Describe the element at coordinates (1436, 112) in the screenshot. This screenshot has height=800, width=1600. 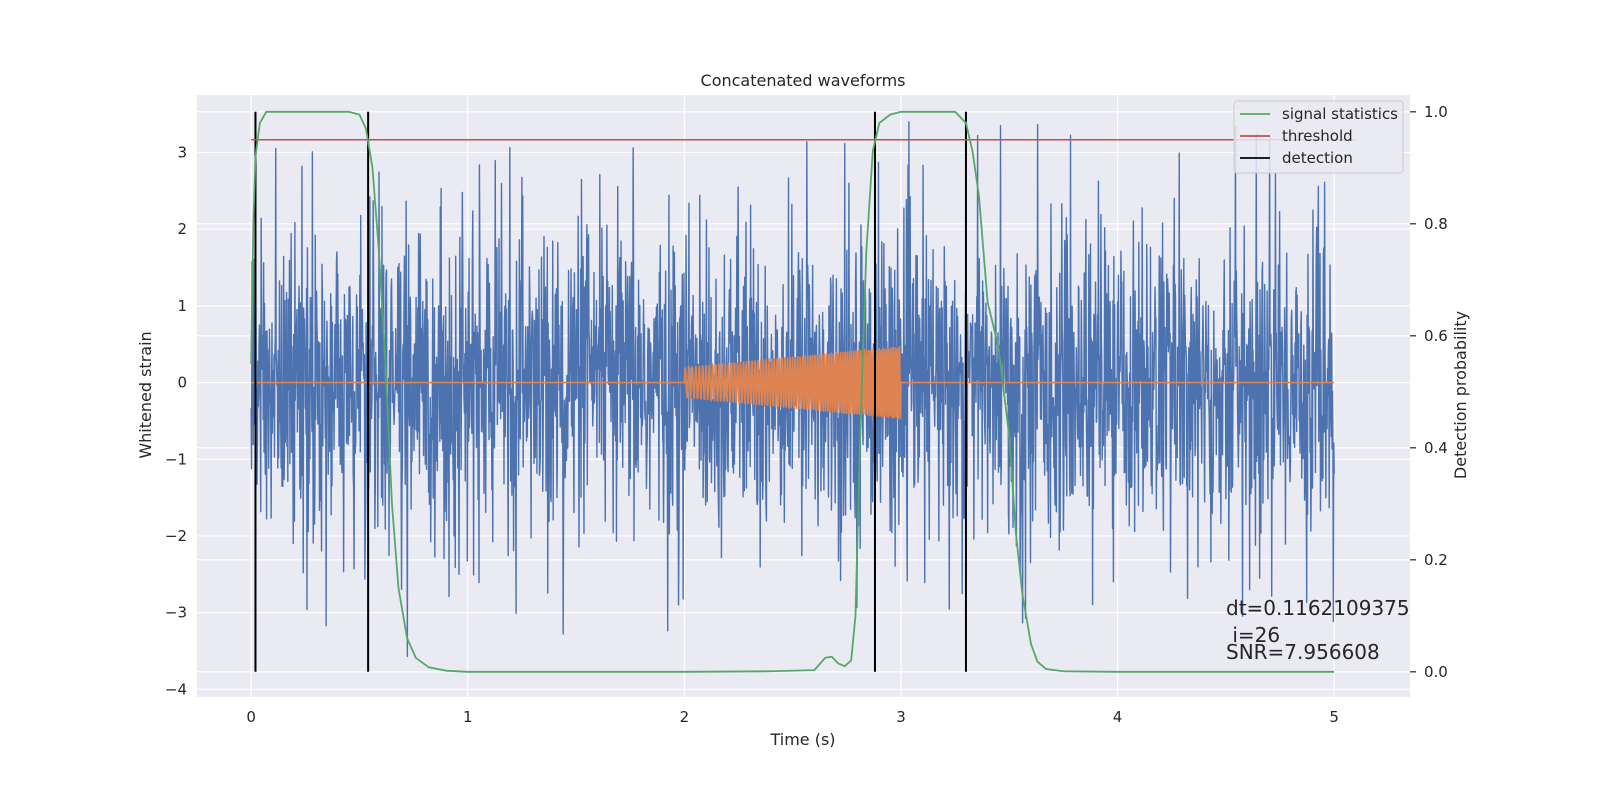
I see `y-right-tick-label: 1.0` at that location.